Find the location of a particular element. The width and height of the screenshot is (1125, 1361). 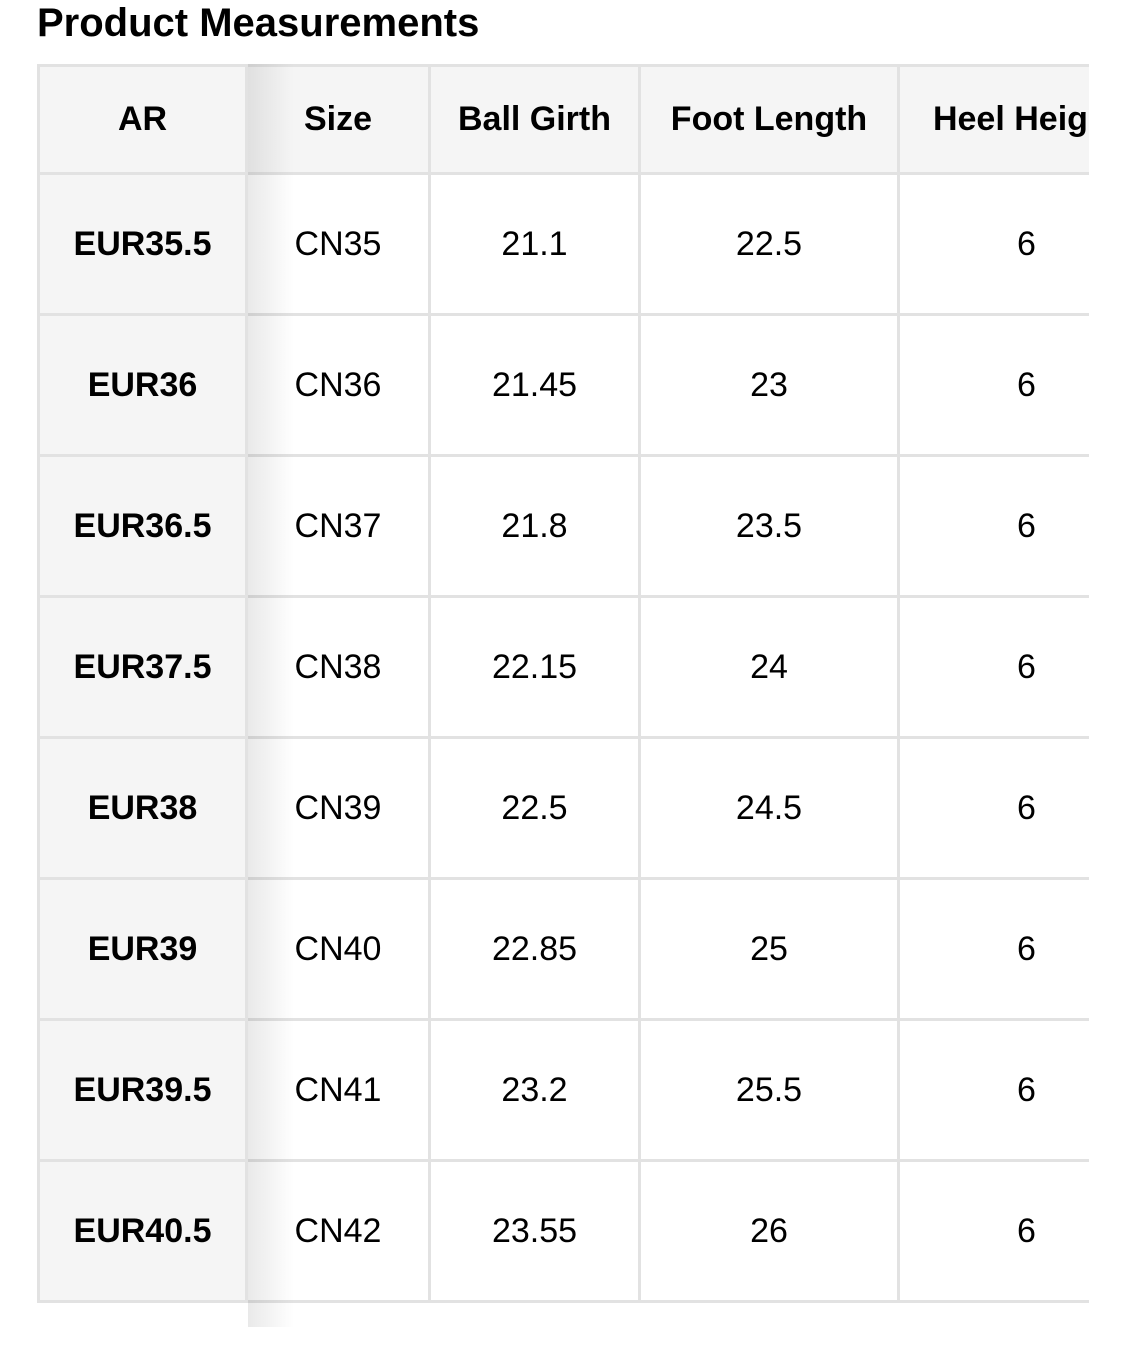

table-row: EUR39.5 CN41 23.2 25.5 6 is located at coordinates (563, 1090).